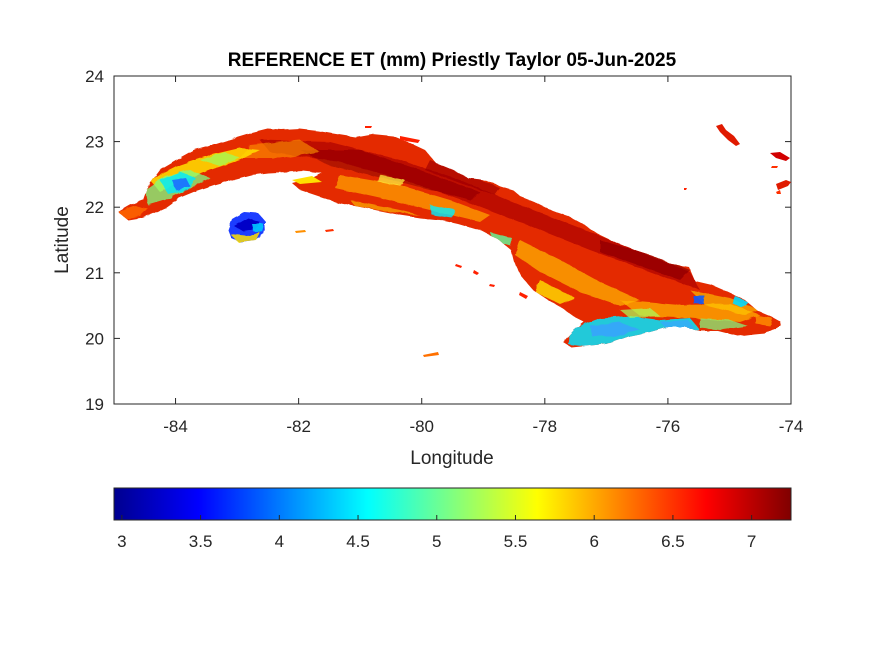  What do you see at coordinates (358, 541) in the screenshot?
I see `colorbar-tick-label: 4.5` at bounding box center [358, 541].